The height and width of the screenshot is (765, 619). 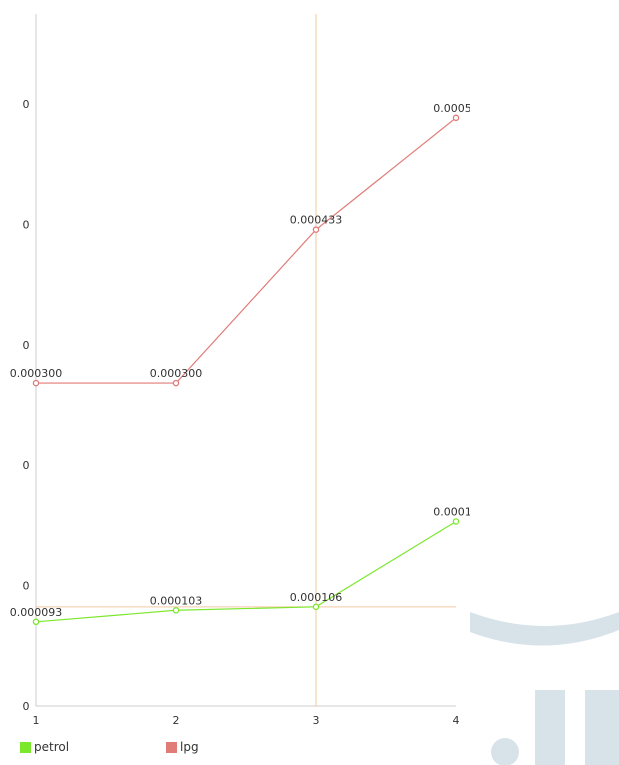 I want to click on legend-item-petrol: petrol, so click(x=93, y=747).